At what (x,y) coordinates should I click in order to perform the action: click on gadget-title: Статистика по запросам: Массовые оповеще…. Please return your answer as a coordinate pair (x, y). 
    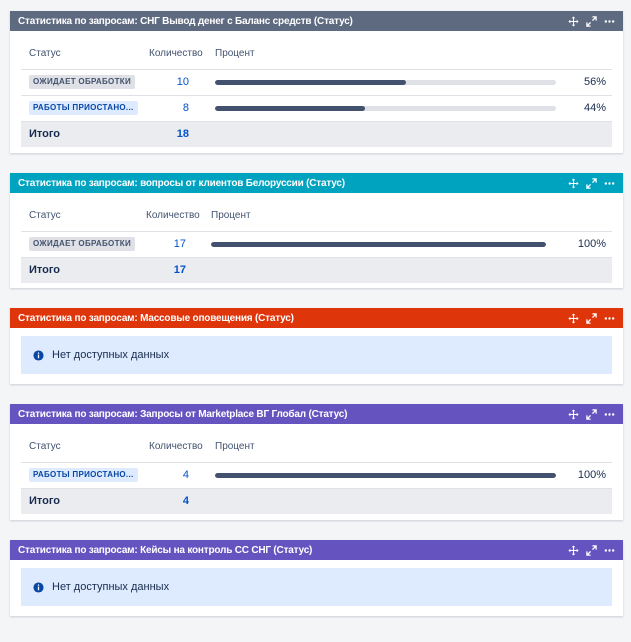
    Looking at the image, I should click on (156, 318).